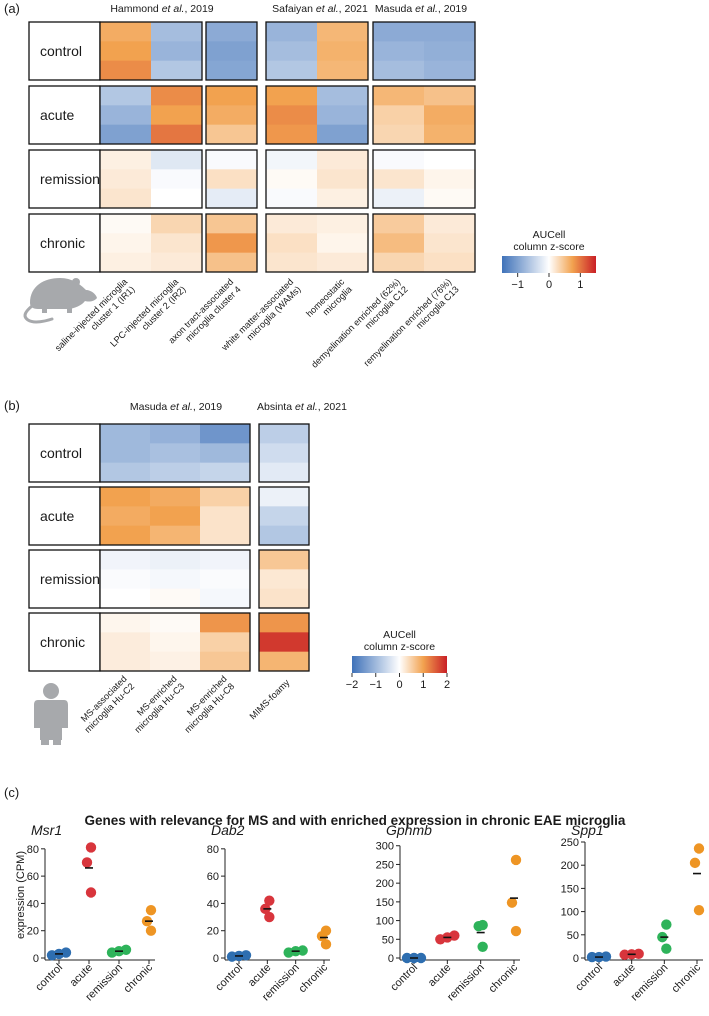 The image size is (709, 1016). What do you see at coordinates (395, 9) in the screenshot?
I see `a-source-author: Masuda` at bounding box center [395, 9].